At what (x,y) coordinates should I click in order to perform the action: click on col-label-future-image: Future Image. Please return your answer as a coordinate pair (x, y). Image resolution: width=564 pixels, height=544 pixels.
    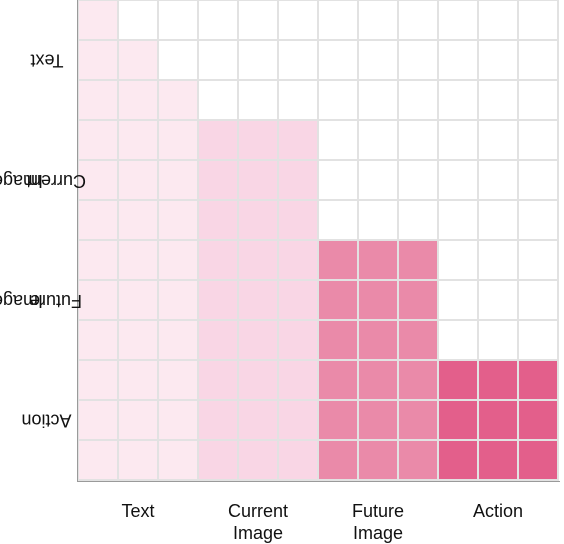
    Looking at the image, I should click on (378, 522).